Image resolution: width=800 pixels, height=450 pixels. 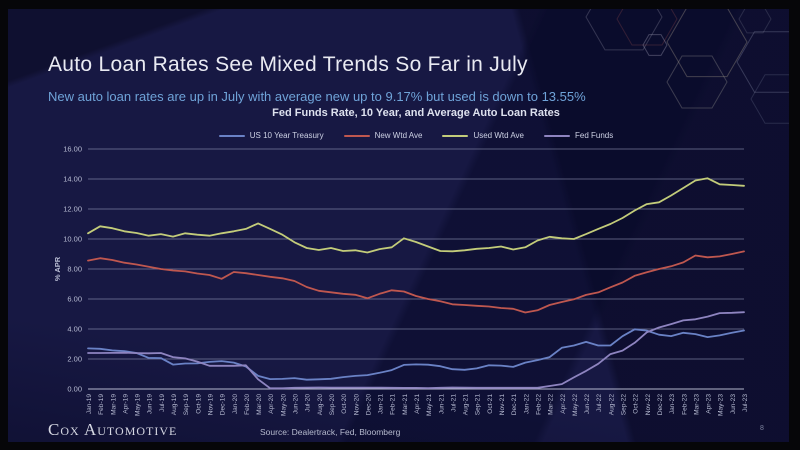 I want to click on legend-label: Fed Funds, so click(x=594, y=135).